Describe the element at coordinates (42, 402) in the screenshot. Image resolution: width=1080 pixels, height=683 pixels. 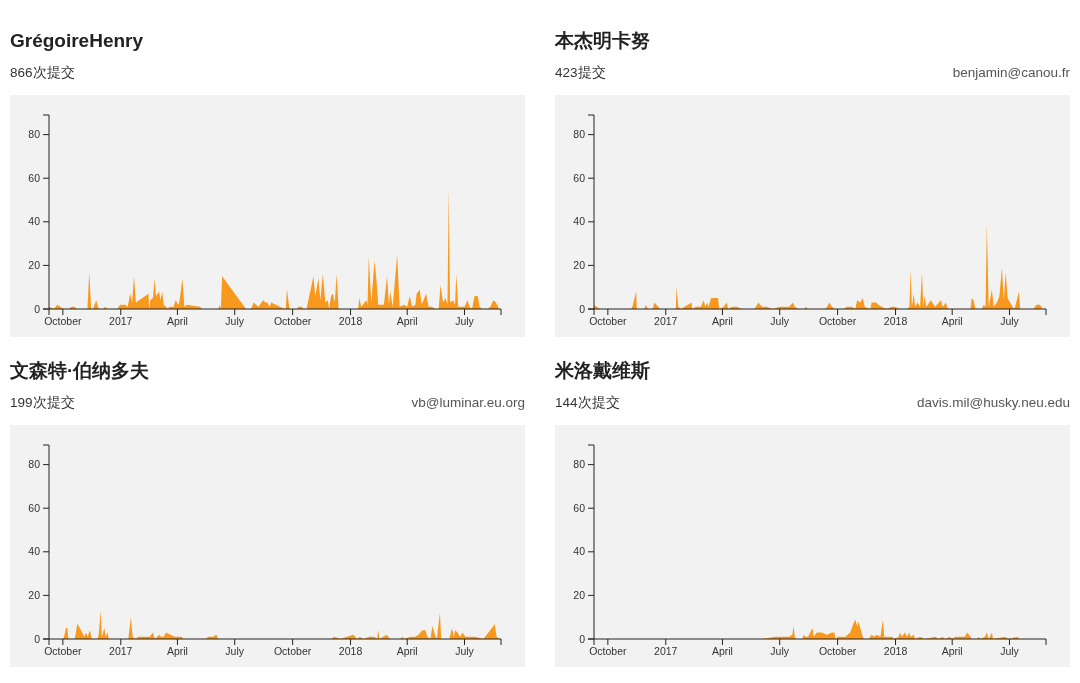
I see `chart-subtitle: 199次提交` at that location.